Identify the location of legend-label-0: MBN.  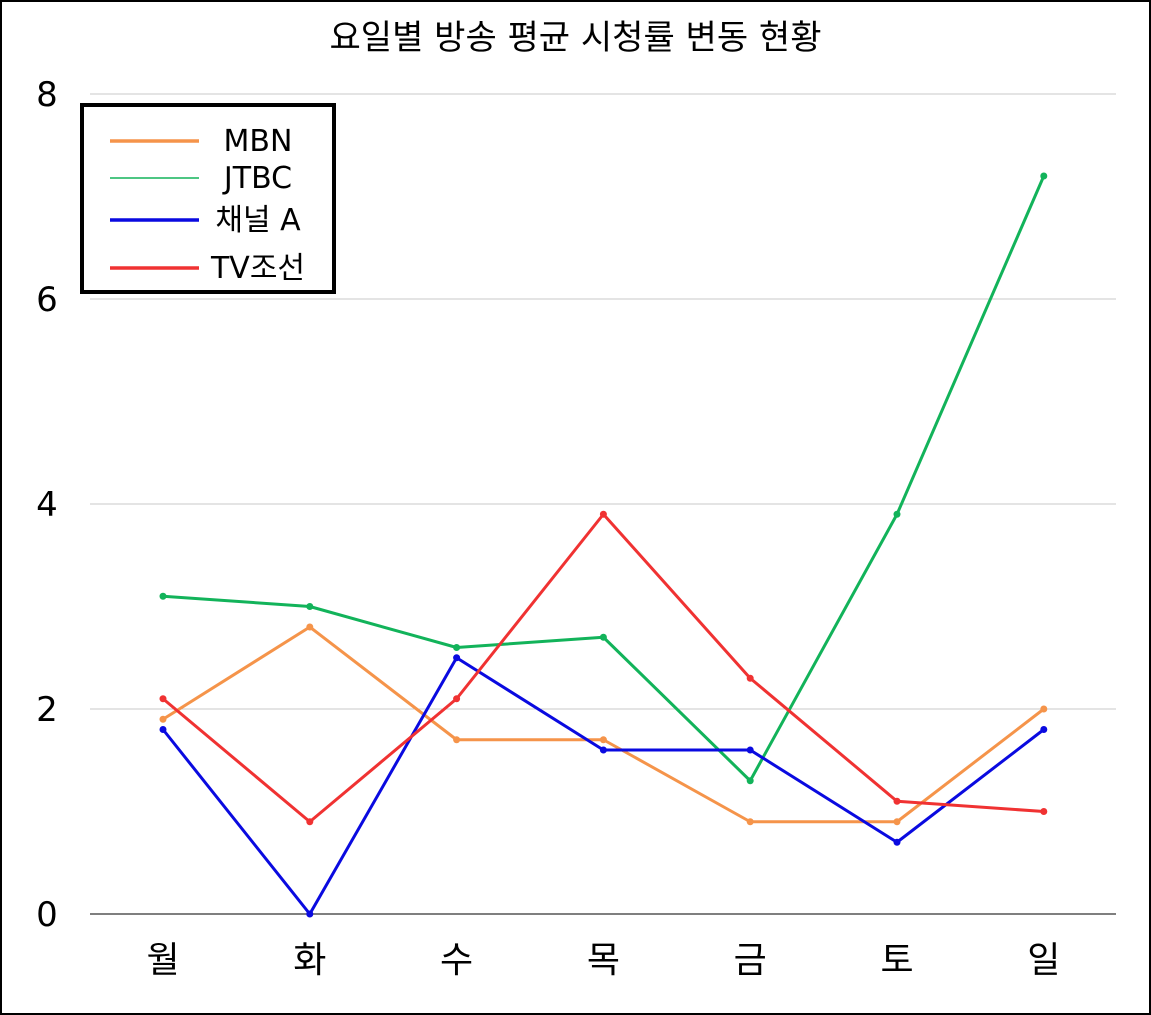
(258, 141).